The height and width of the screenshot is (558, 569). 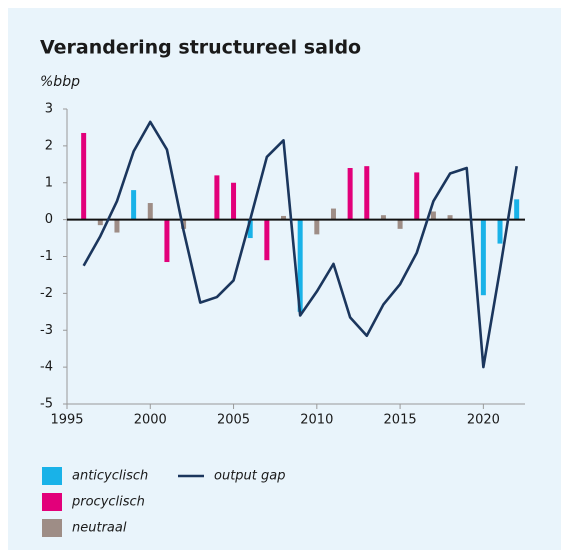 I want to click on y-tick-label: -2, so click(x=46, y=293).